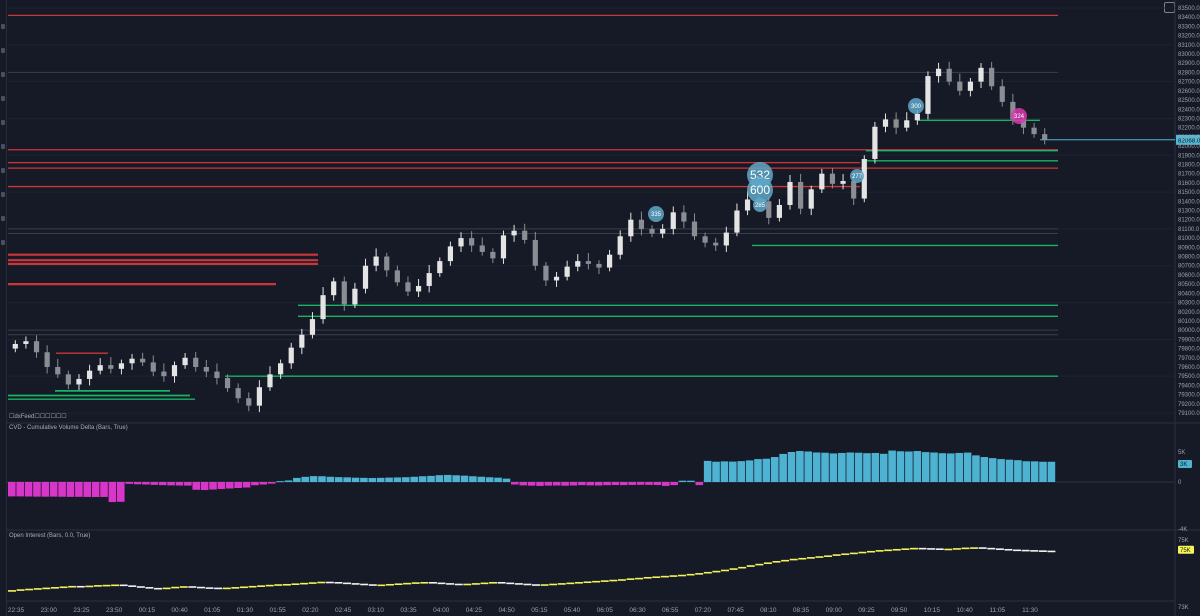  Describe the element at coordinates (3, 308) in the screenshot. I see `drawing-toolbar` at that location.